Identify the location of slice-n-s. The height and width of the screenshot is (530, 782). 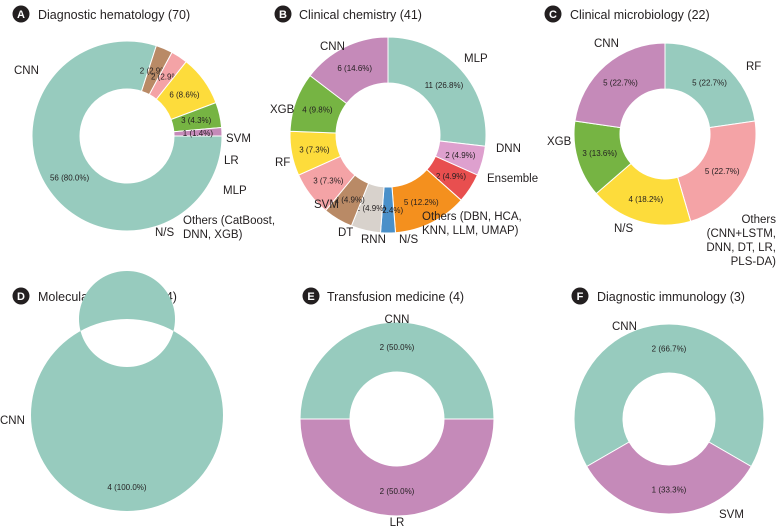
(198, 131).